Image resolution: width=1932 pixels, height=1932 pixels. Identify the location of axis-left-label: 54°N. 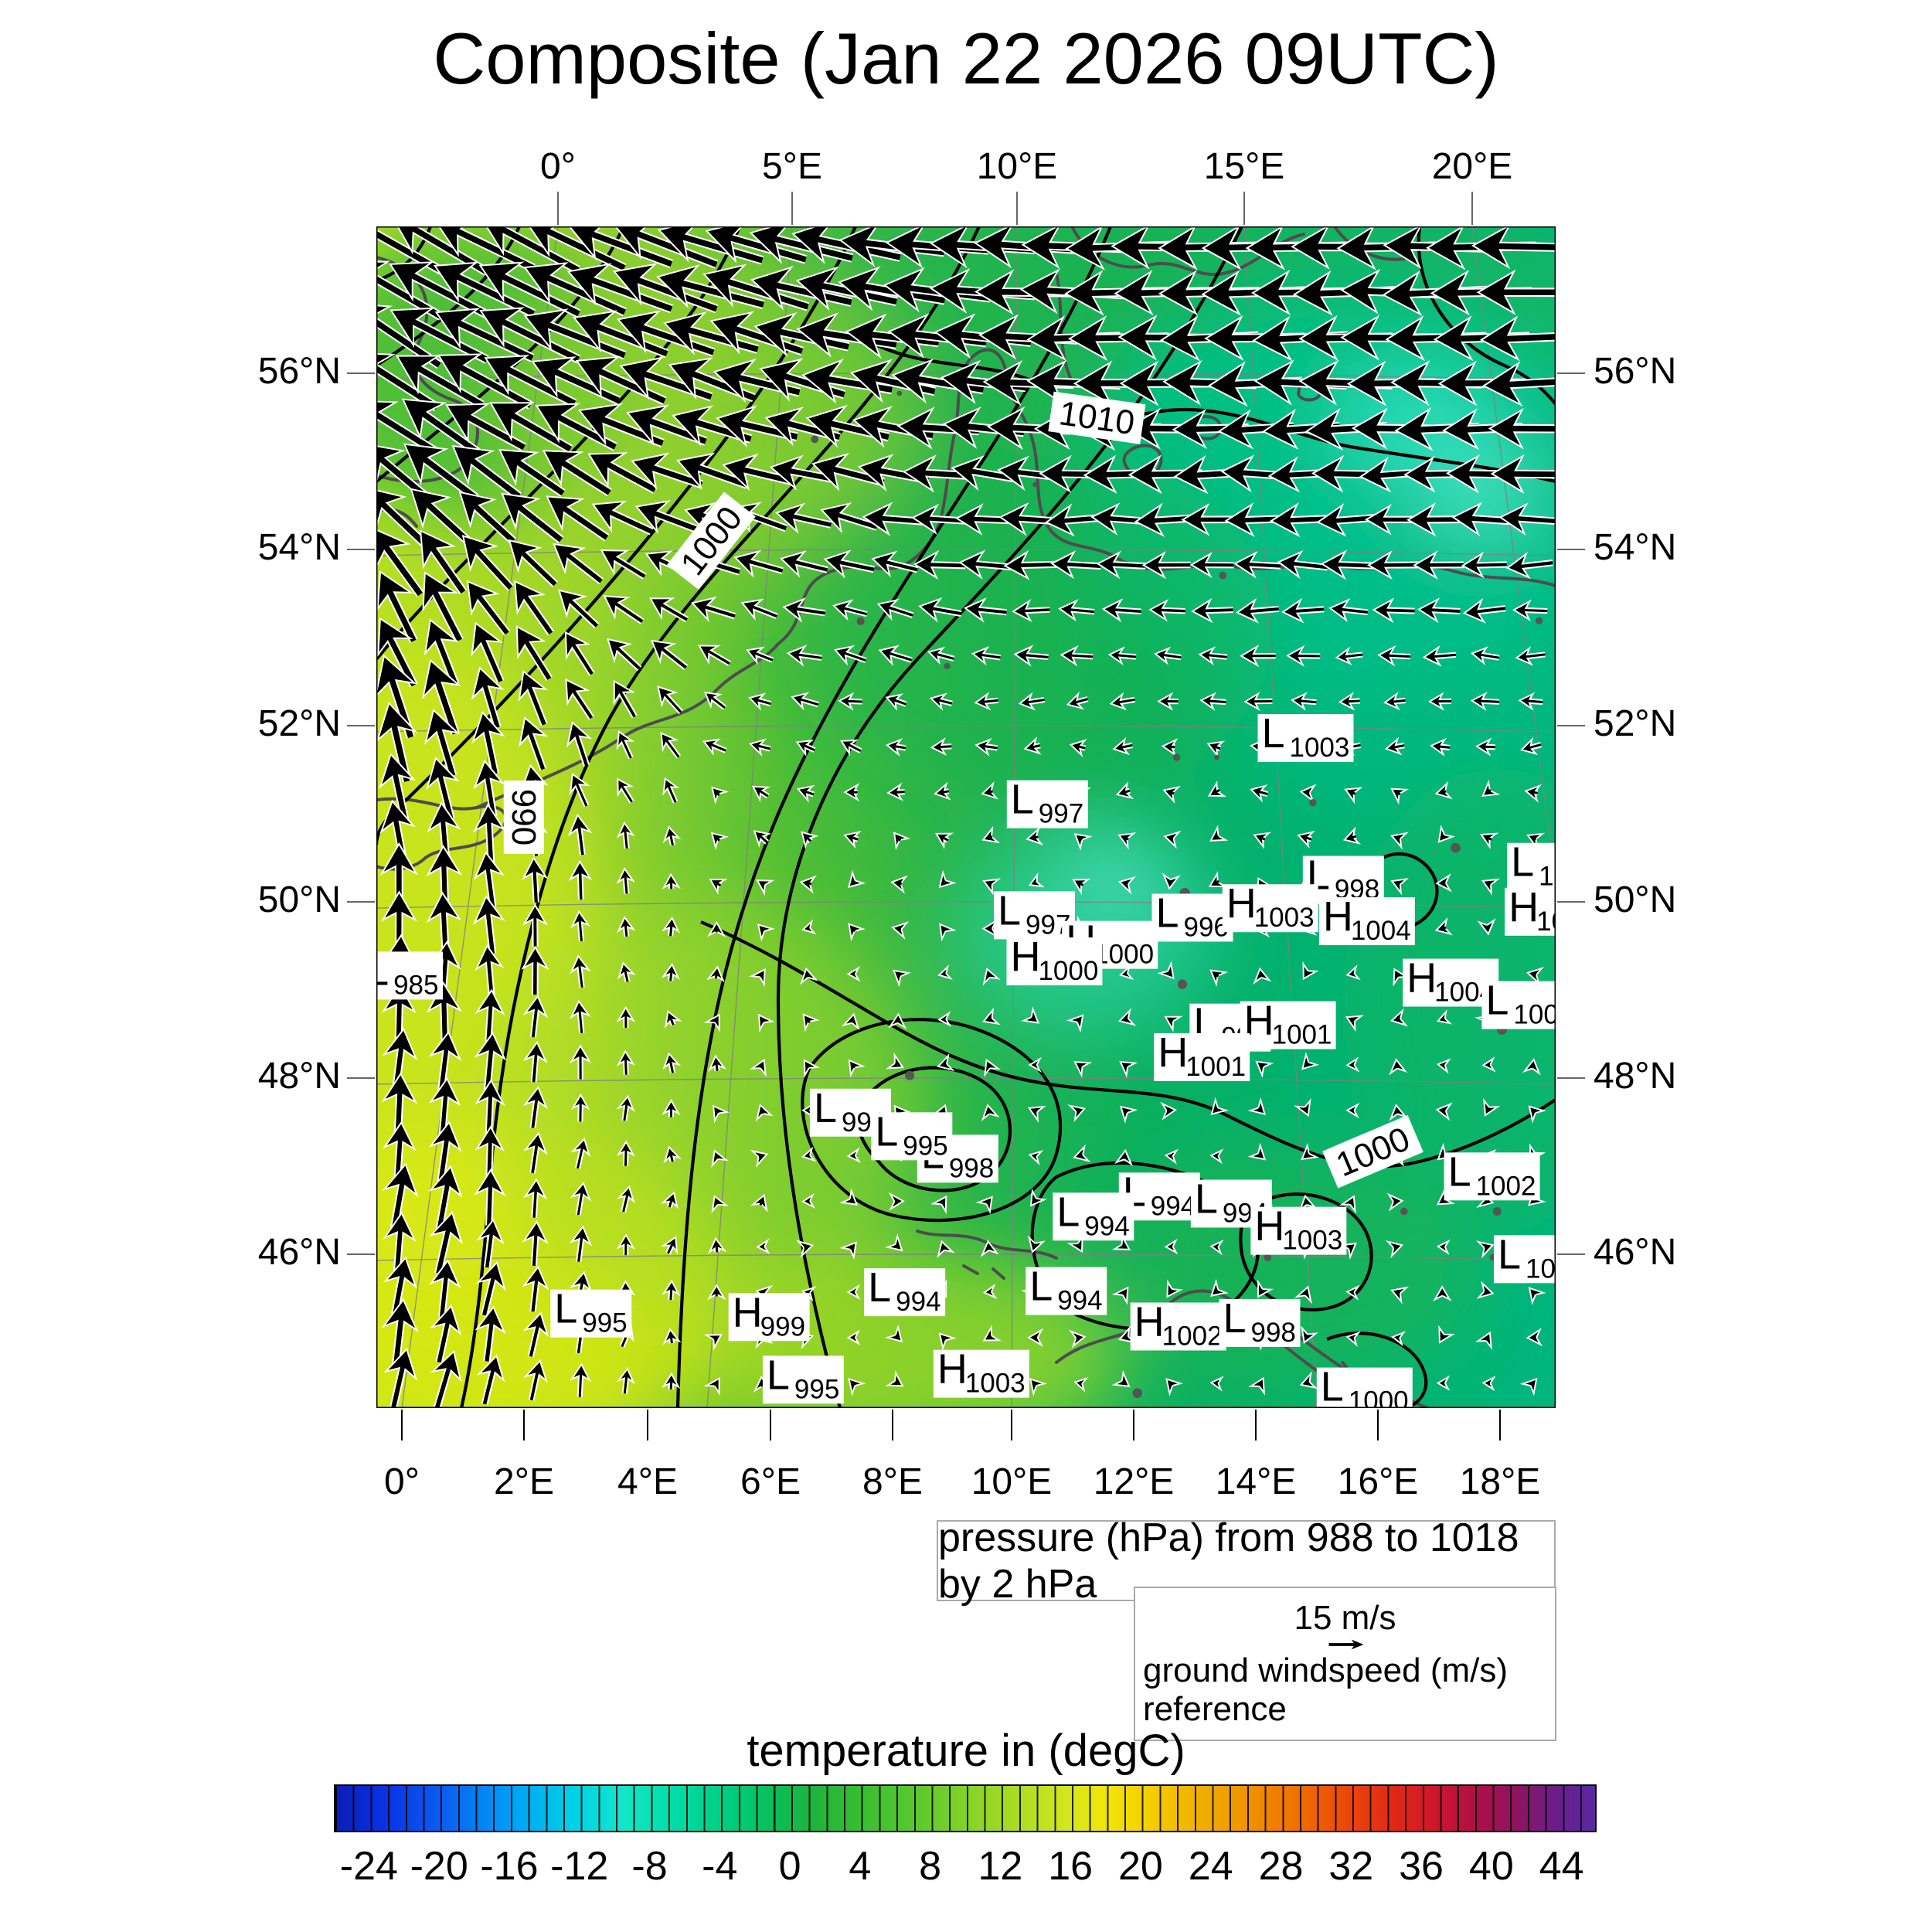
(299, 547).